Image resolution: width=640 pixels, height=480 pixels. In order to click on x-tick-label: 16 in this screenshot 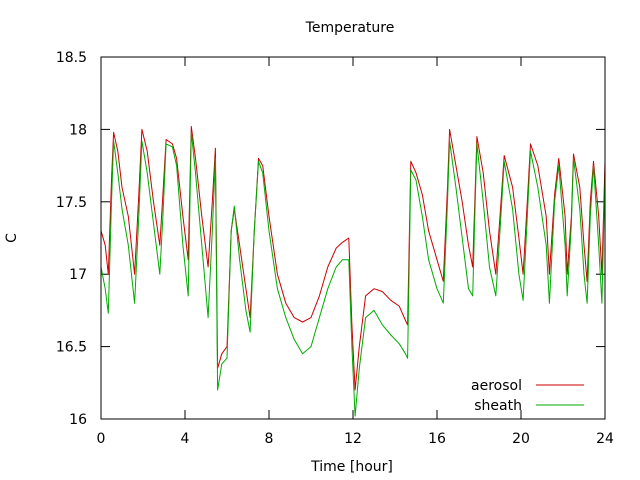, I will do `click(437, 439)`.